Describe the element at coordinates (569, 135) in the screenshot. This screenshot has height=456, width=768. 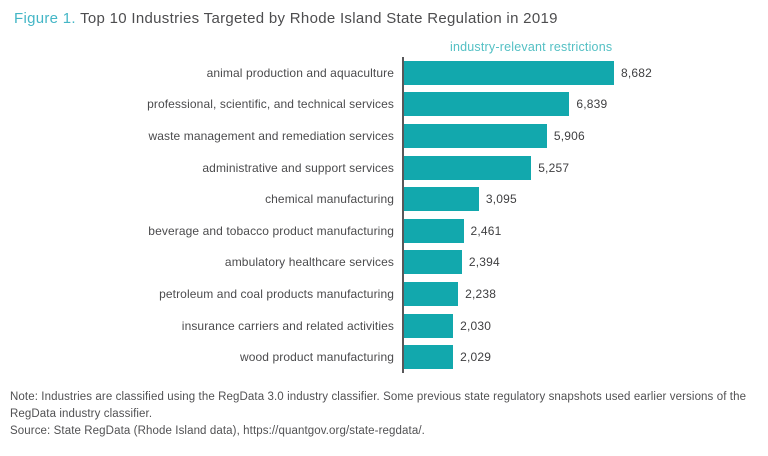
I see `value-label: 5,906` at that location.